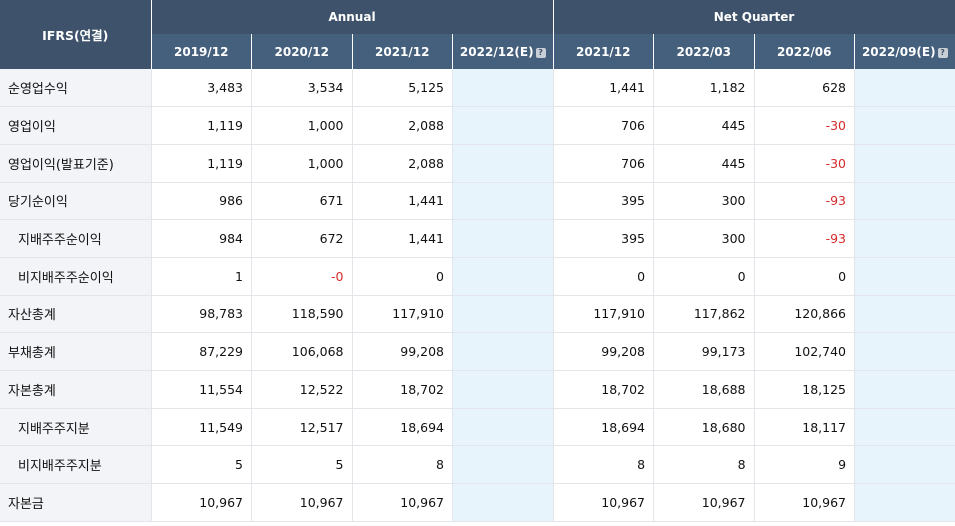 The height and width of the screenshot is (526, 955). What do you see at coordinates (76, 389) in the screenshot?
I see `row-label: 자본총계` at bounding box center [76, 389].